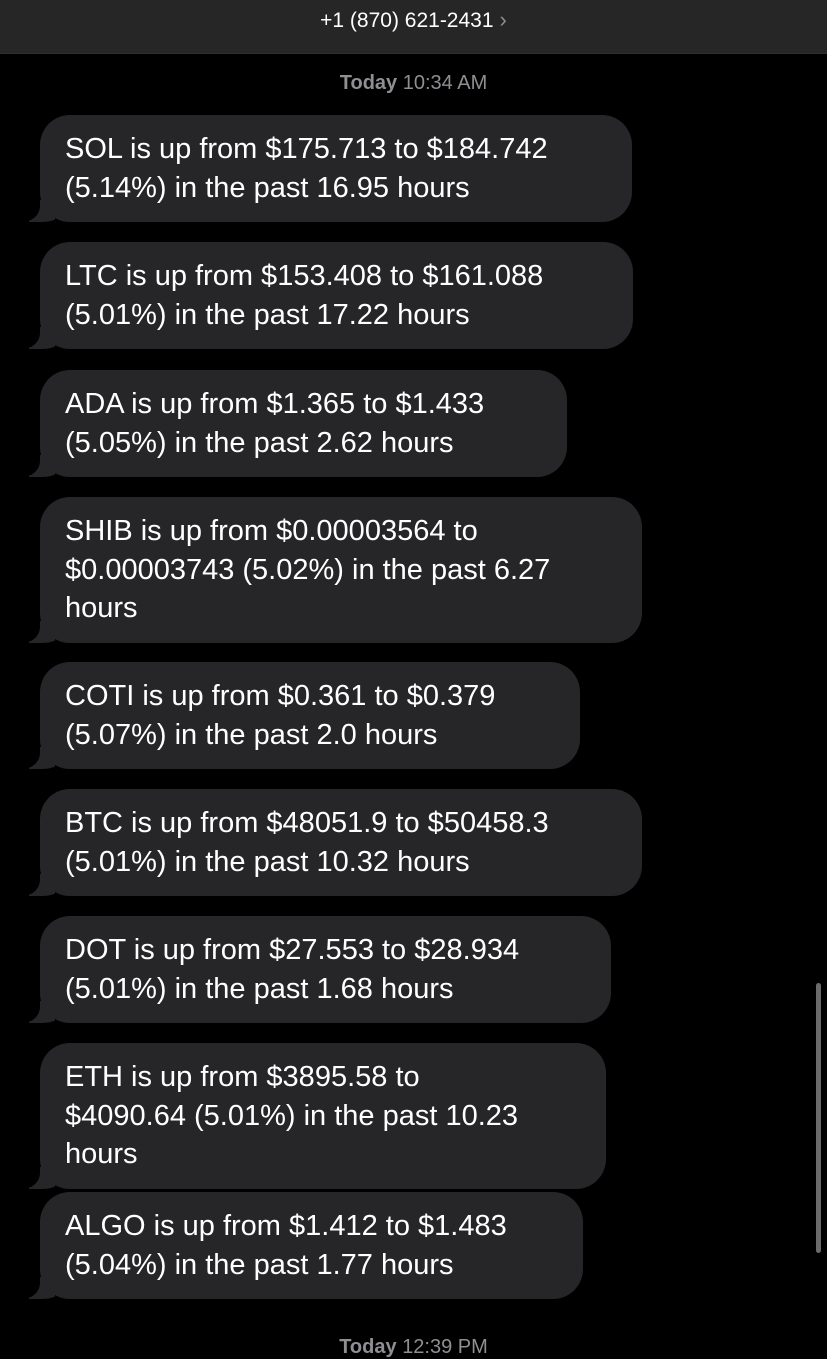 This screenshot has height=1359, width=827. What do you see at coordinates (259, 1264) in the screenshot?
I see `message-line: (5.04%) in the past 1.77 hours` at bounding box center [259, 1264].